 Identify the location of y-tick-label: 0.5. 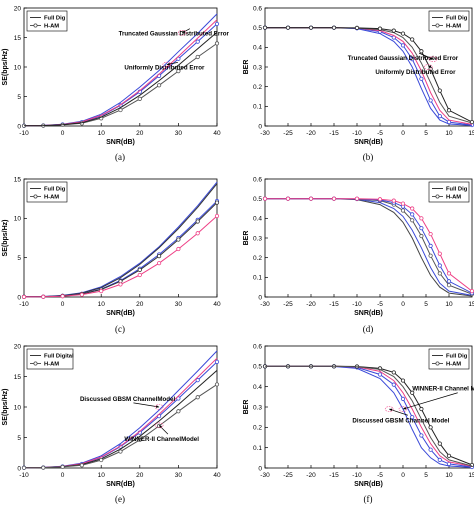
(257, 367).